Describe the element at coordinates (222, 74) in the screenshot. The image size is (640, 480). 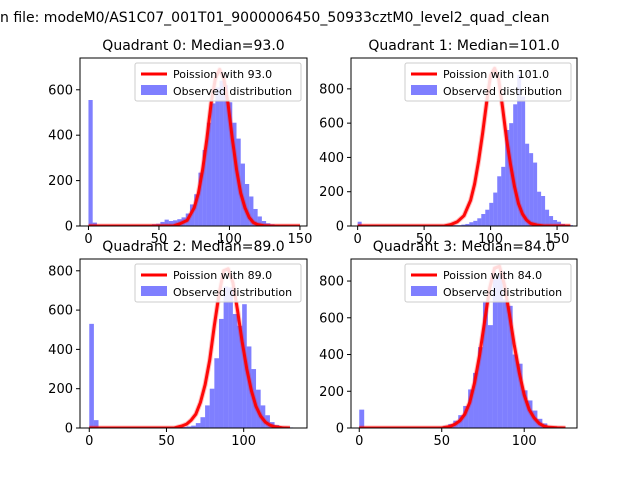
I see `legend-poisson-label: Poission with 93.0` at that location.